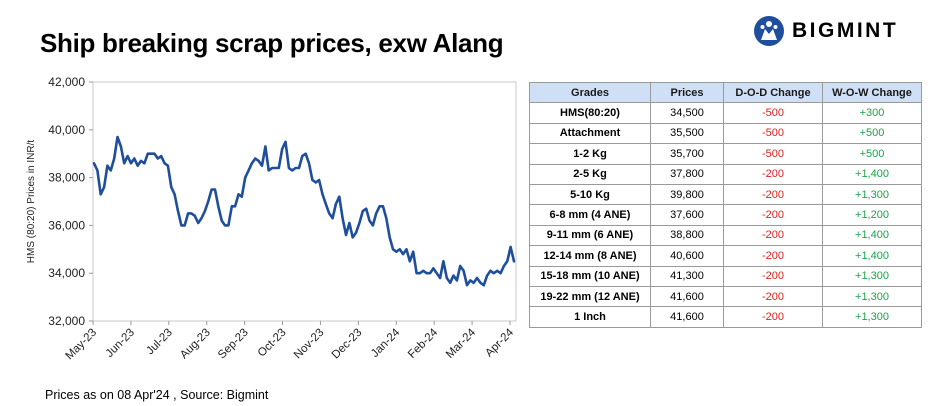 The image size is (947, 406). What do you see at coordinates (845, 30) in the screenshot?
I see `brand-name: BIGMINT` at bounding box center [845, 30].